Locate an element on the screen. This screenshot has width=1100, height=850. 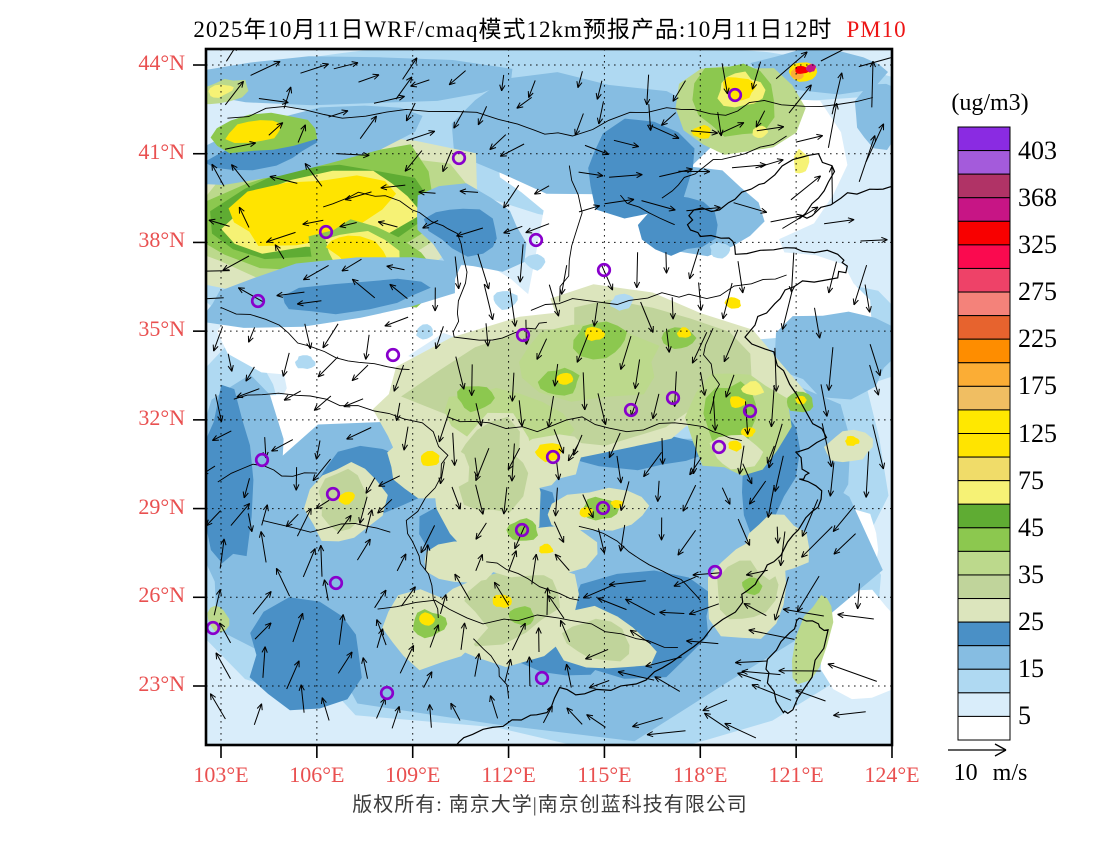
lat-label: 41°N is located at coordinates (161, 151).